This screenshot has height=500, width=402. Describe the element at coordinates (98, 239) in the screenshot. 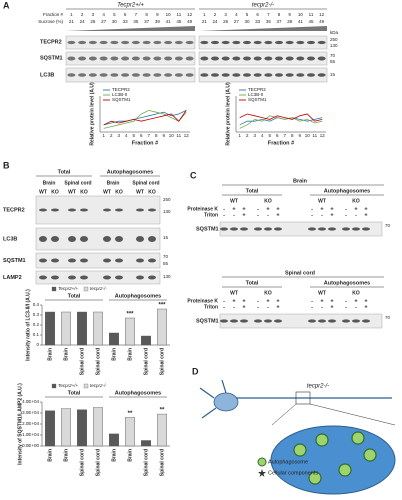

I see `blot` at that location.